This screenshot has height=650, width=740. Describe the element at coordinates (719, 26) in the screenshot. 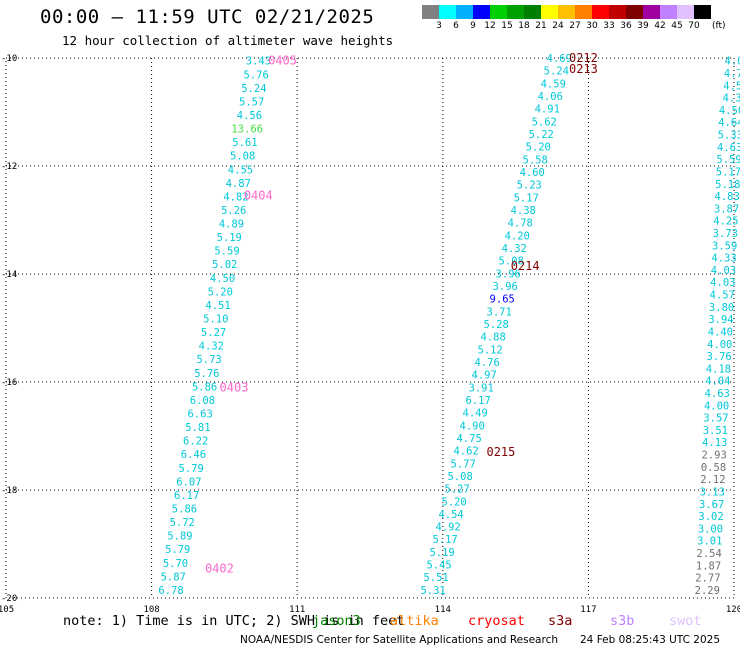

I see `color-scale-unit: (ft)` at that location.